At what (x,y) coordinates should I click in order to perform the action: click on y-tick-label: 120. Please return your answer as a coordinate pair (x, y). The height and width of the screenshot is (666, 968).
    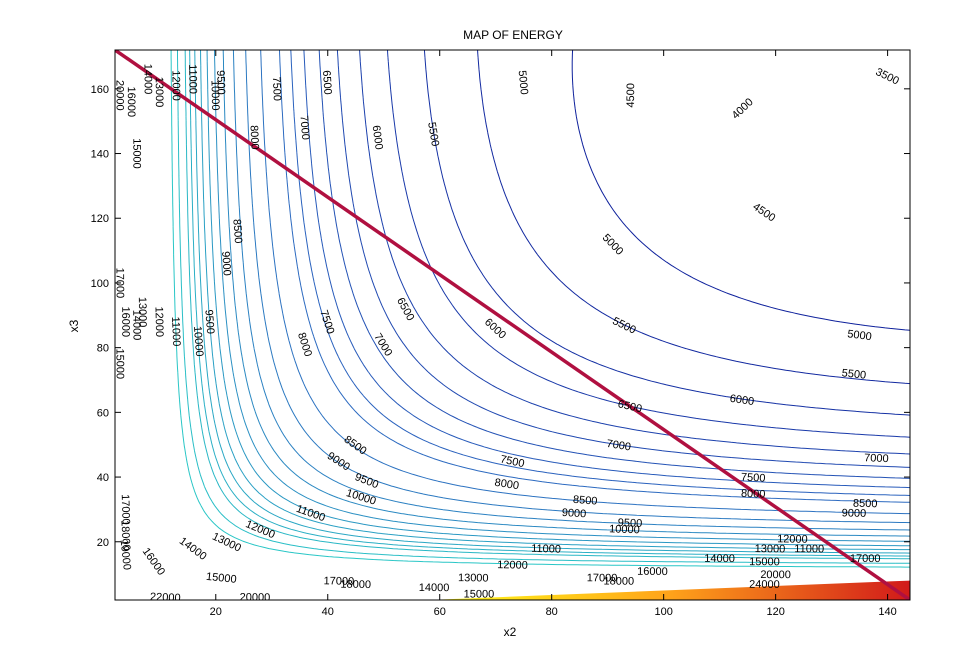
    Looking at the image, I should click on (100, 219).